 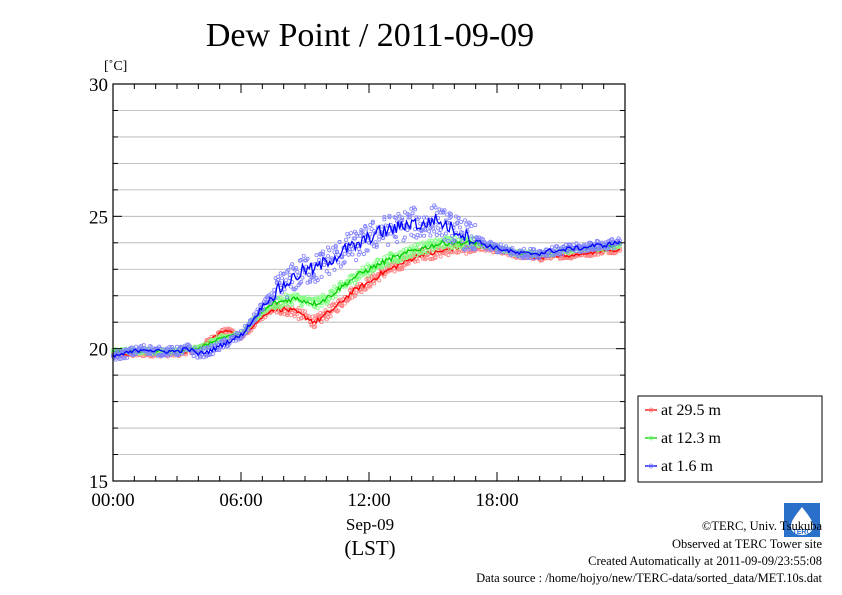 I want to click on legend-box, so click(x=730, y=439).